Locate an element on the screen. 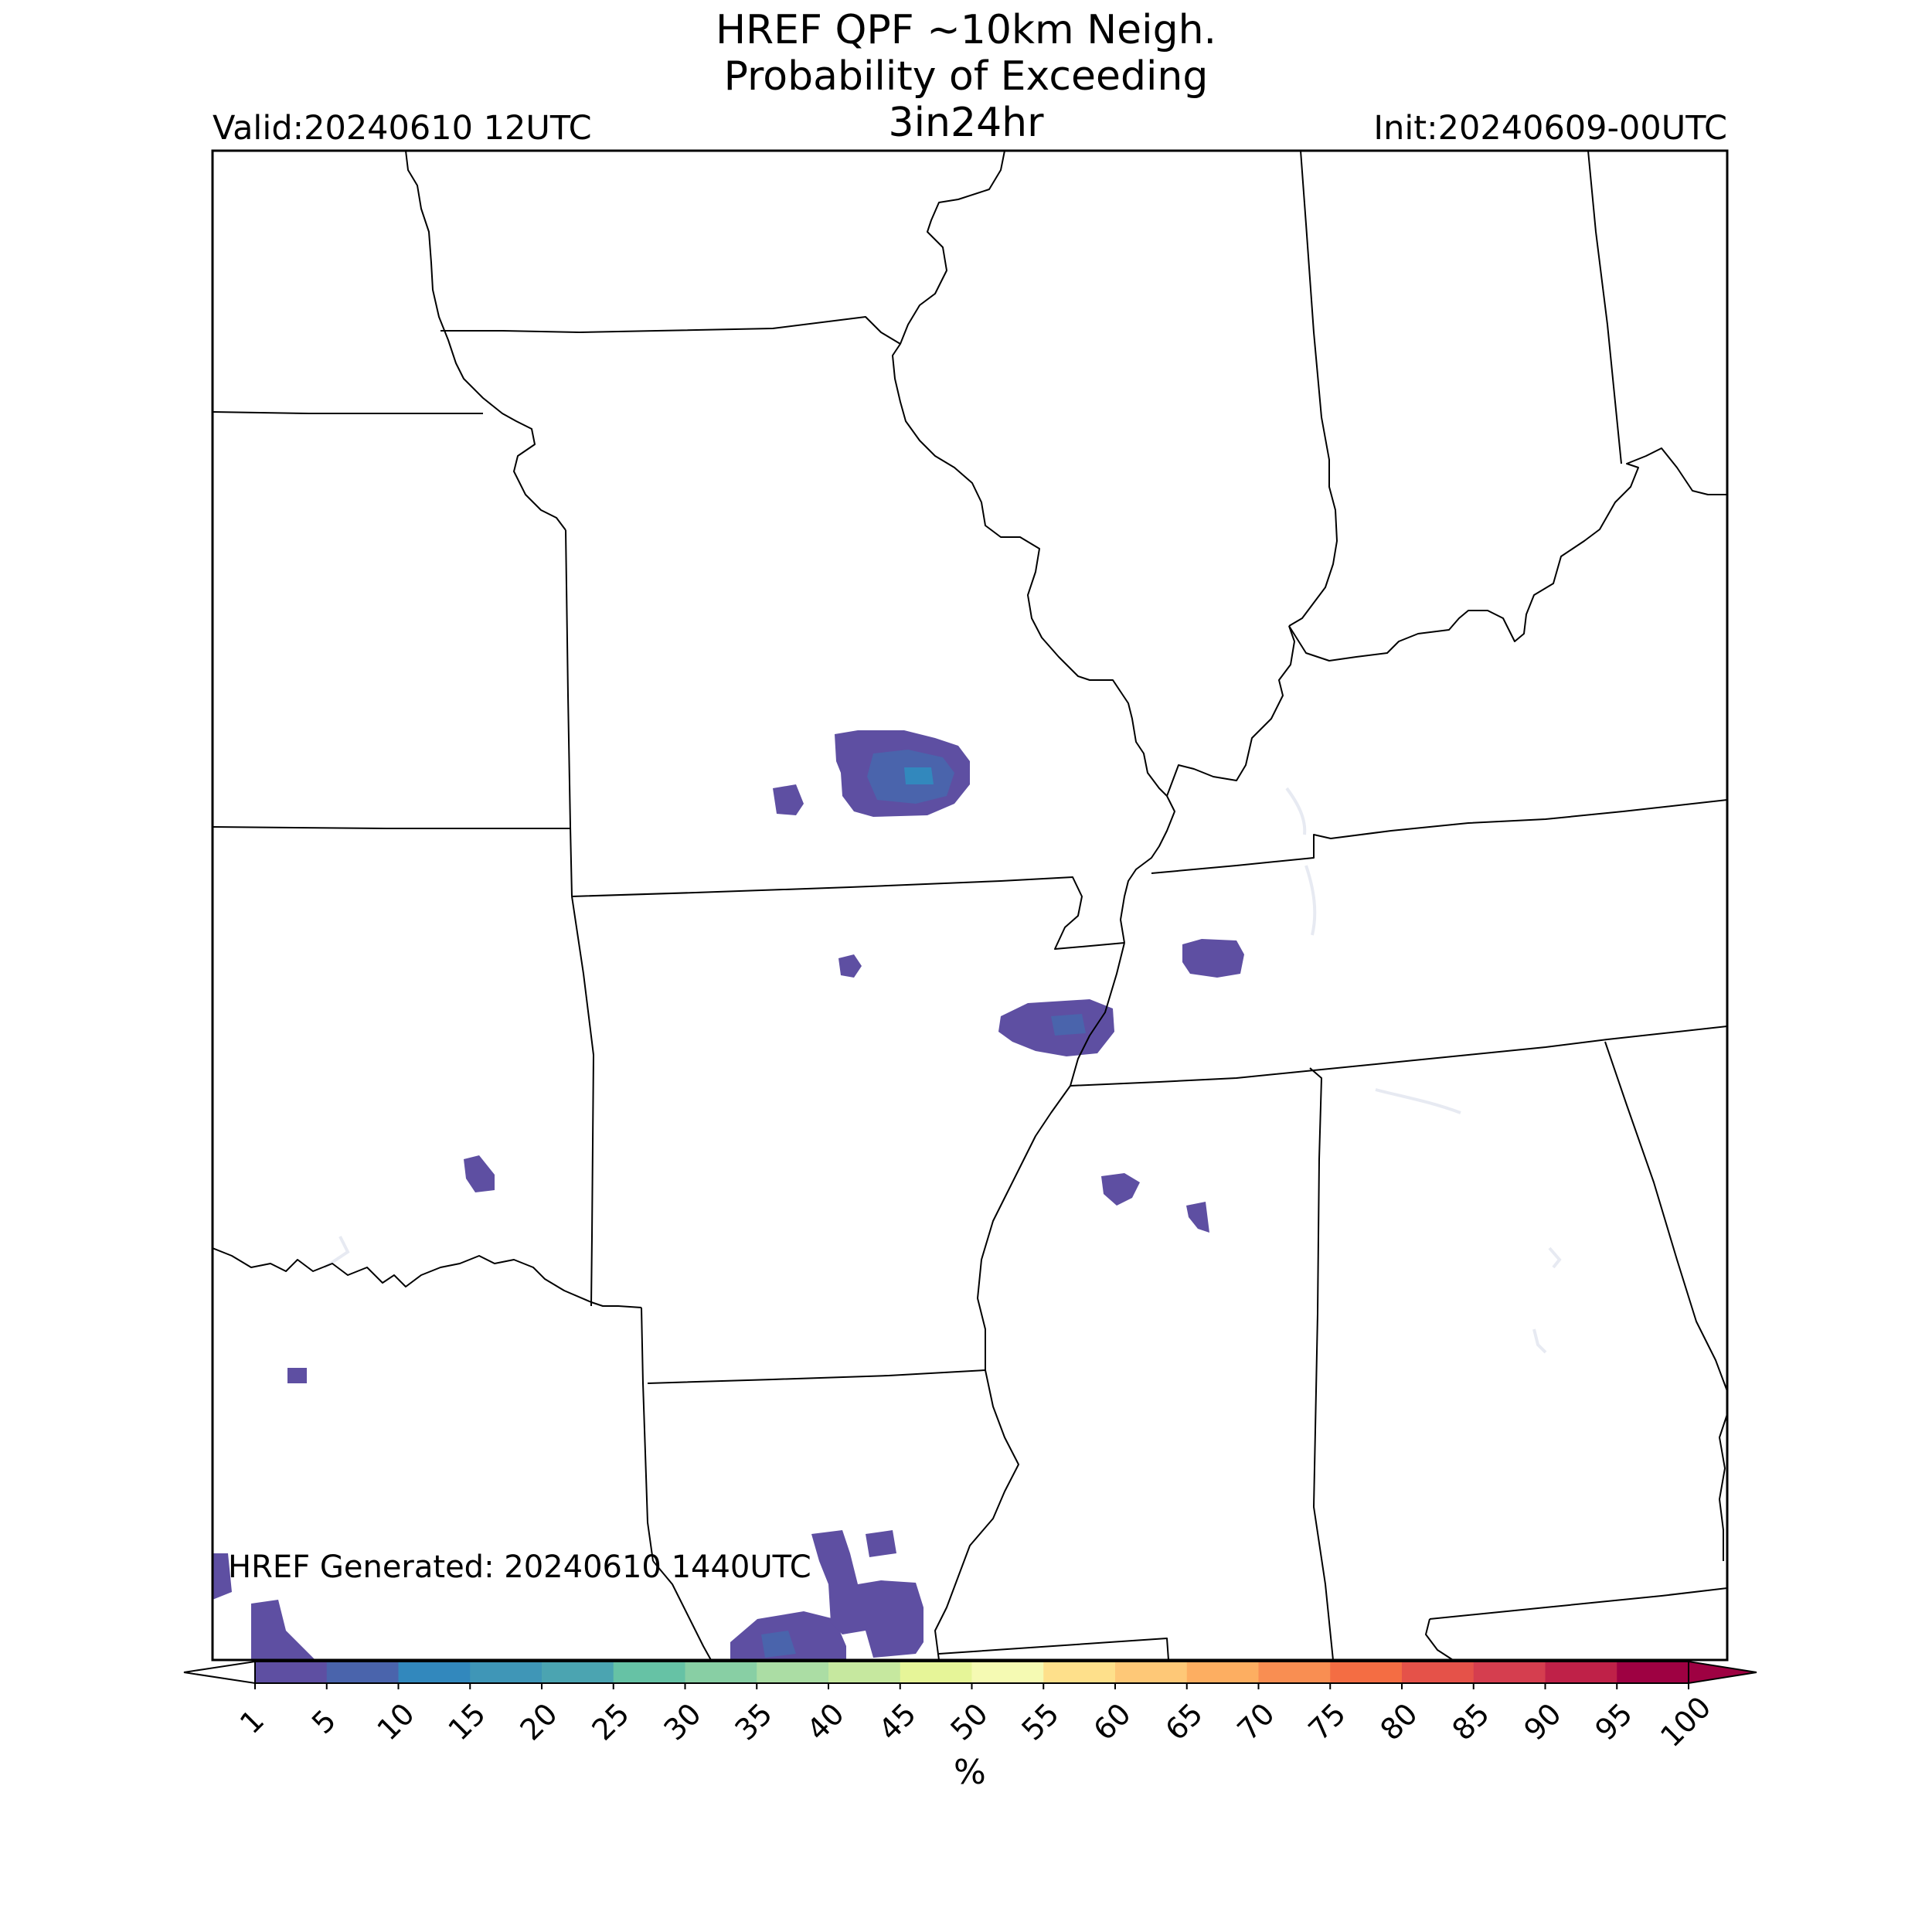 The image size is (1932, 1932). colorbar-units-label: % is located at coordinates (970, 1772).